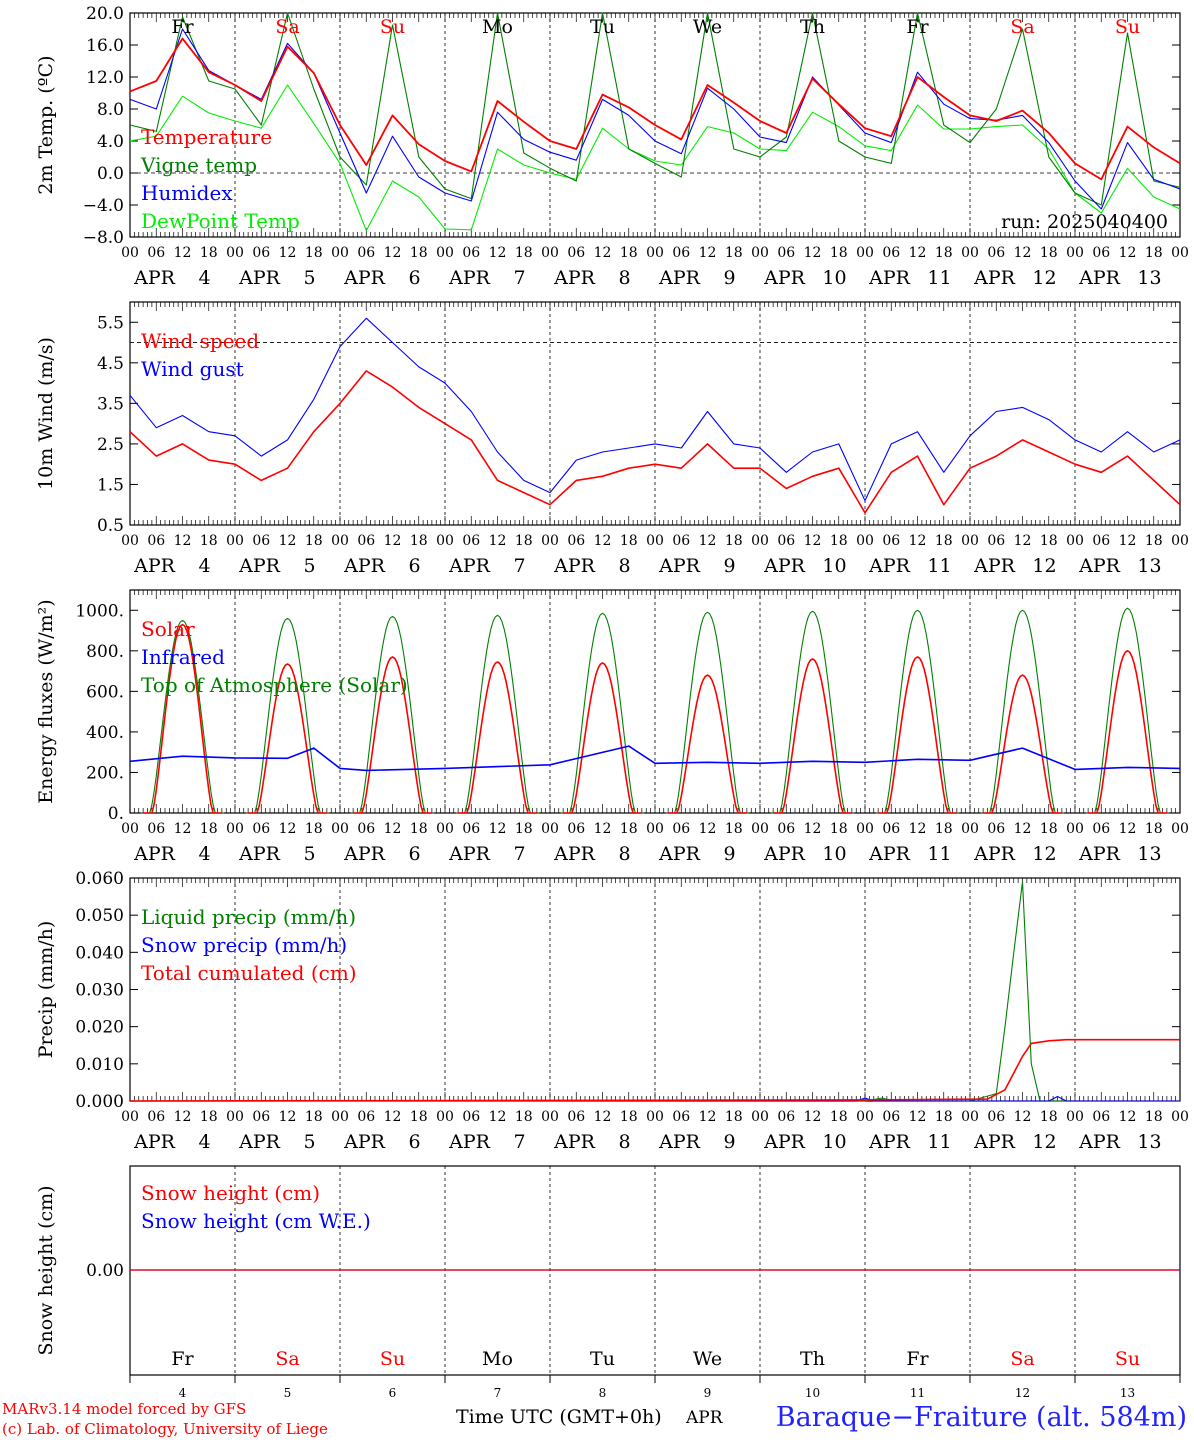 The height and width of the screenshot is (1440, 1194). I want to click on weekday-label: Mo, so click(497, 27).